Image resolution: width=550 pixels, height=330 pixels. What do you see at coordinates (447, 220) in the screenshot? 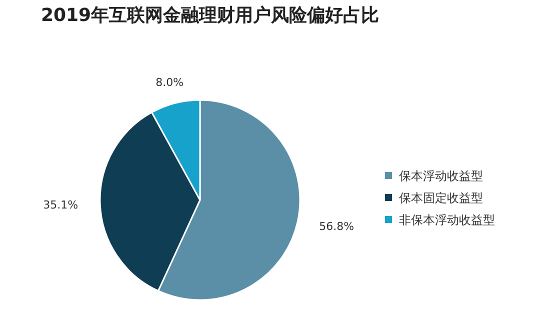
I see `legend-label: 非保本浮动收益型` at bounding box center [447, 220].